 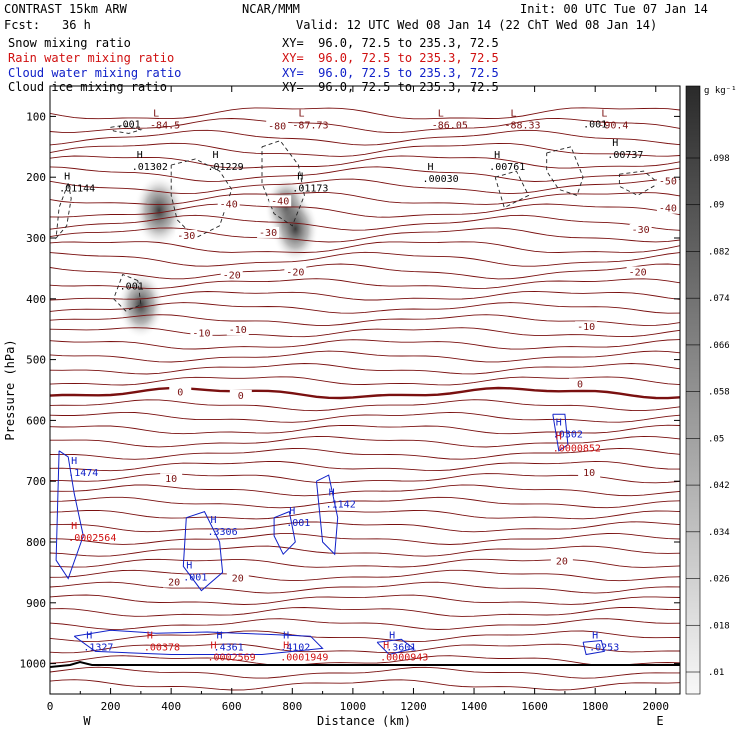 I want to click on x-tick-label: 0, so click(x=50, y=706).